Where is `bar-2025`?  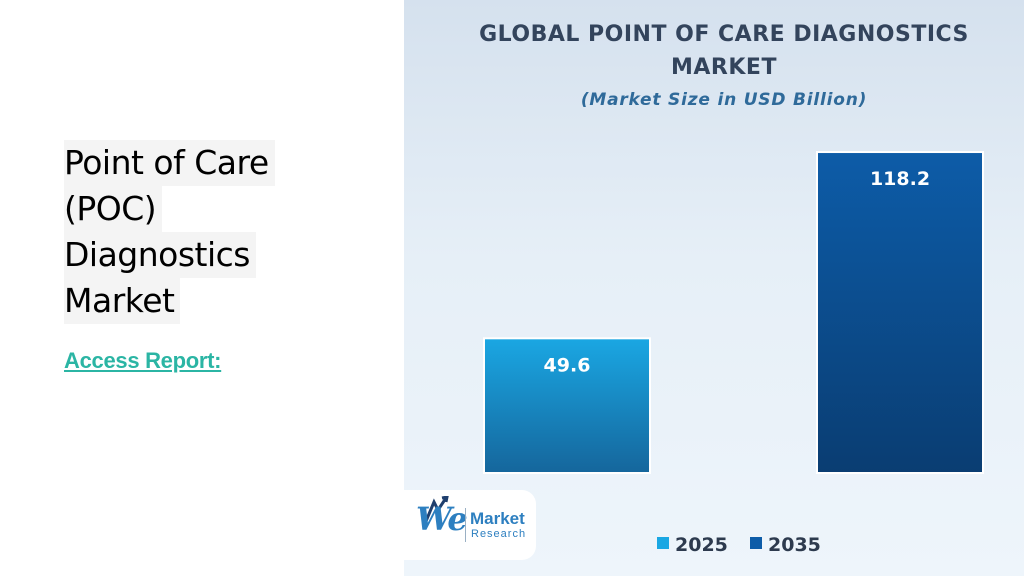 bar-2025 is located at coordinates (567, 405).